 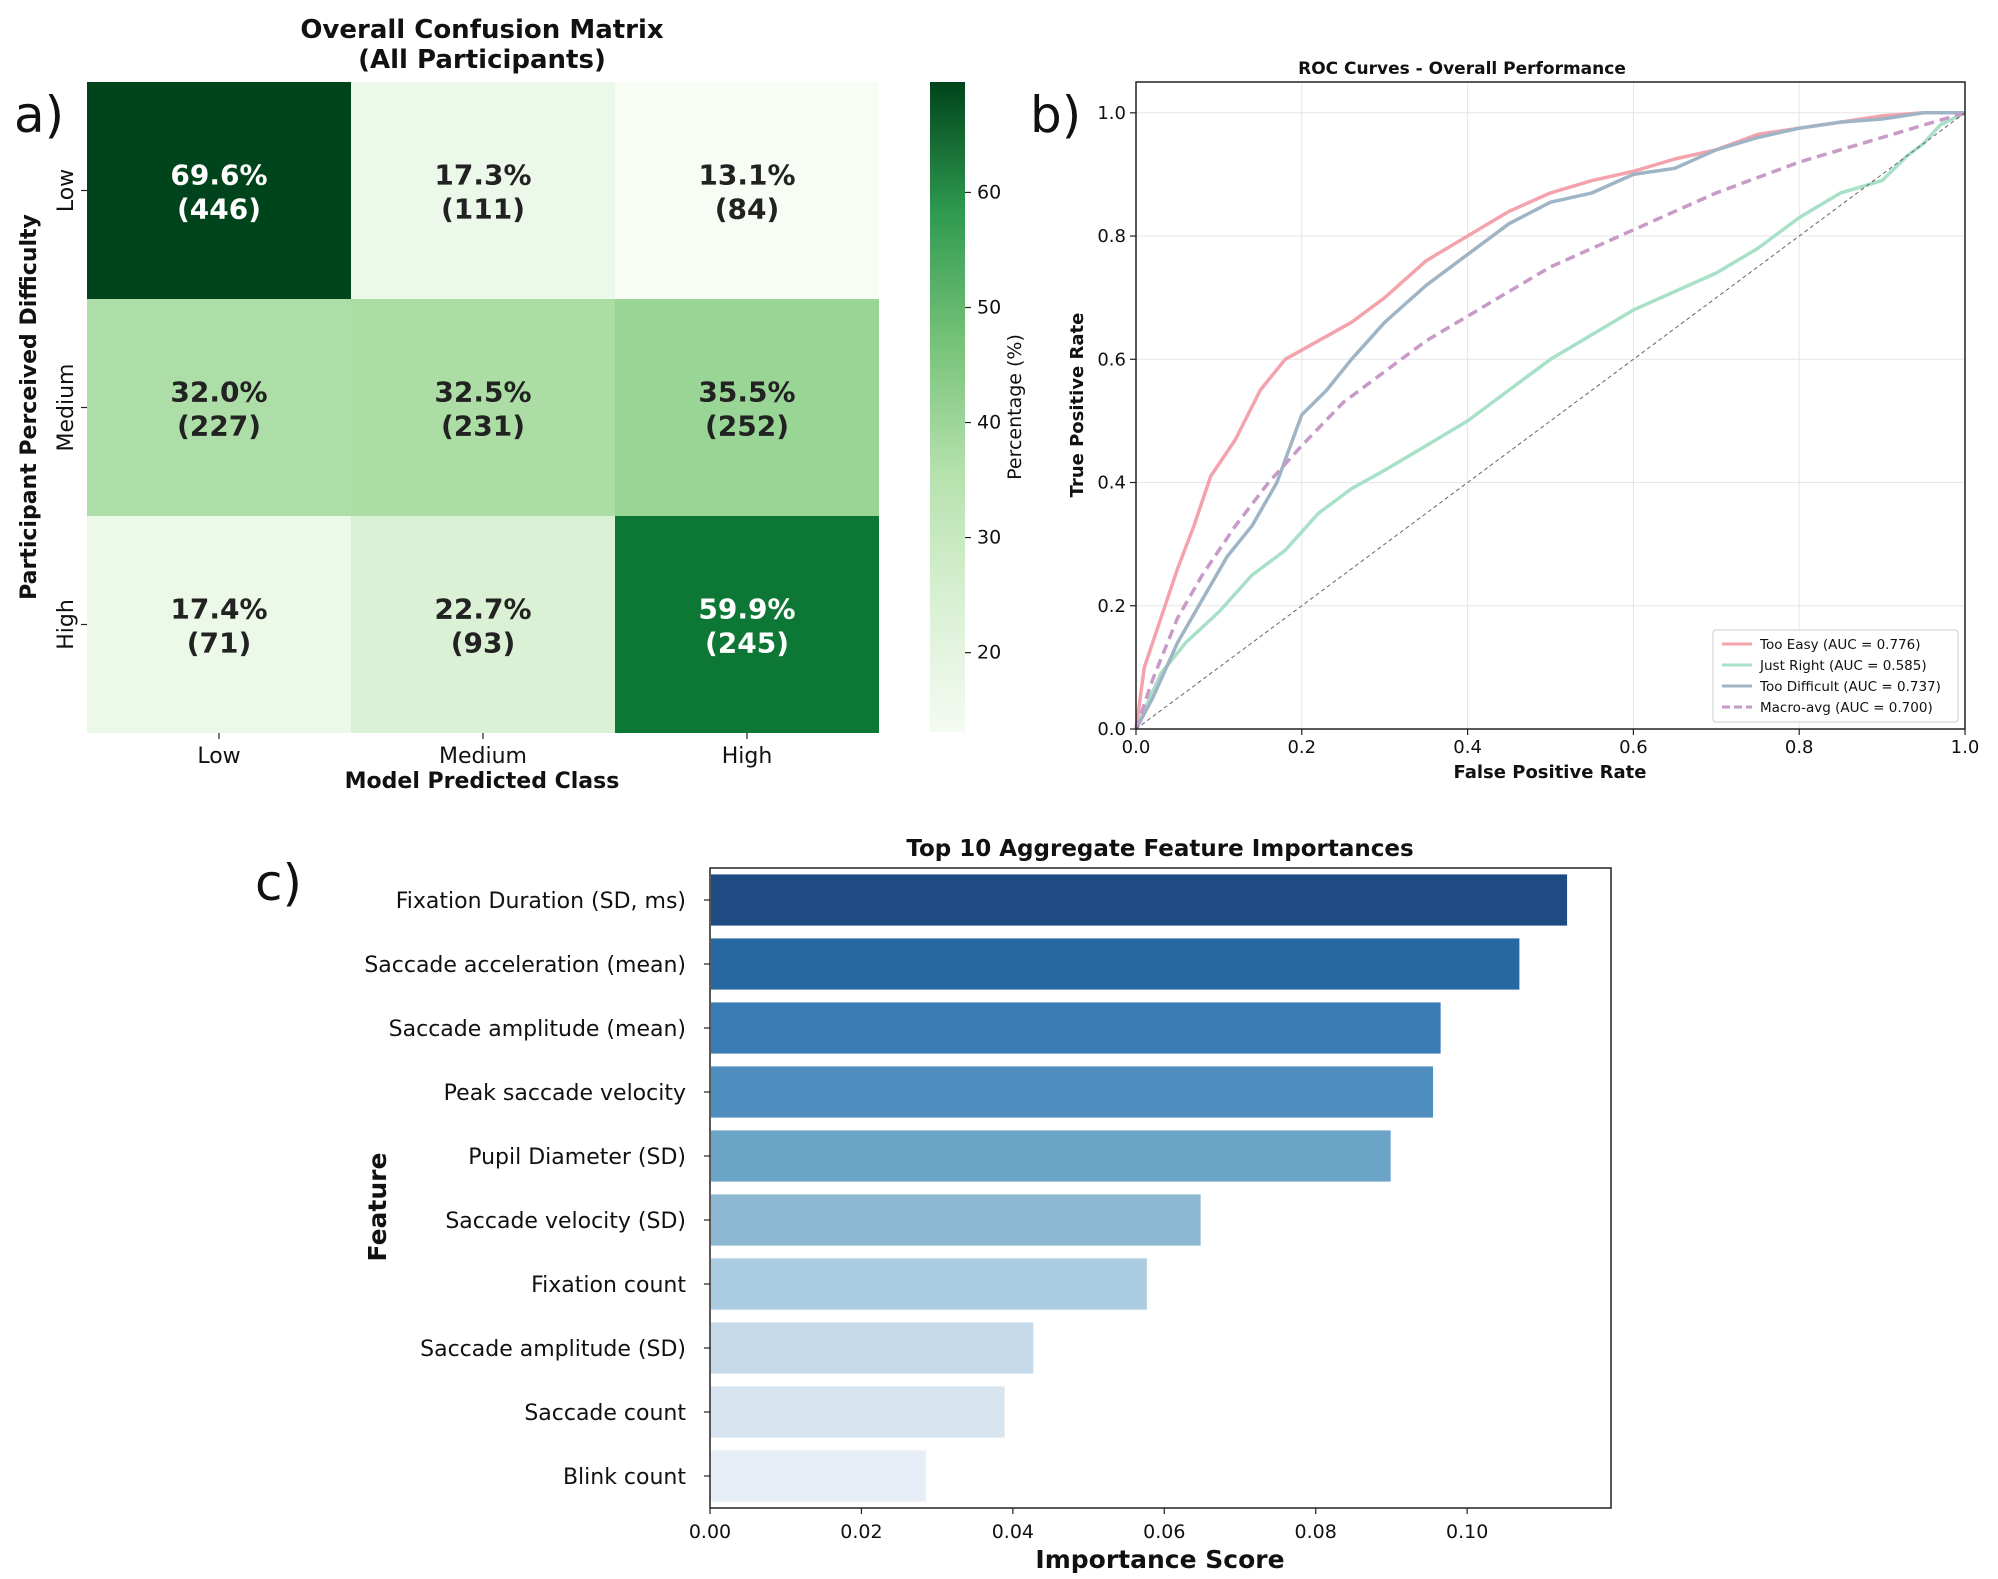 I want to click on roc-x-tick-label: 0.8, so click(x=1799, y=747).